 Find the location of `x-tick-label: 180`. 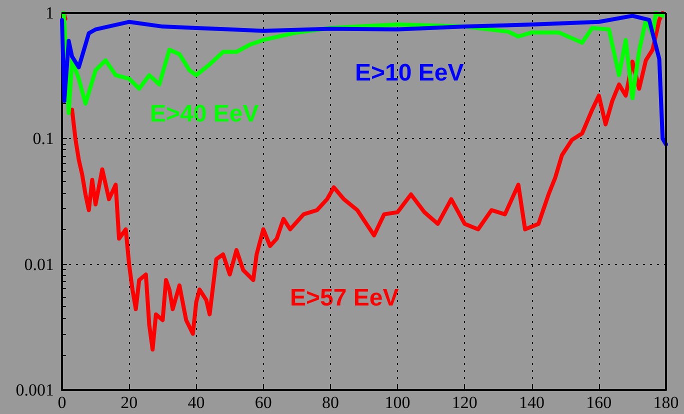

x-tick-label: 180 is located at coordinates (666, 402).